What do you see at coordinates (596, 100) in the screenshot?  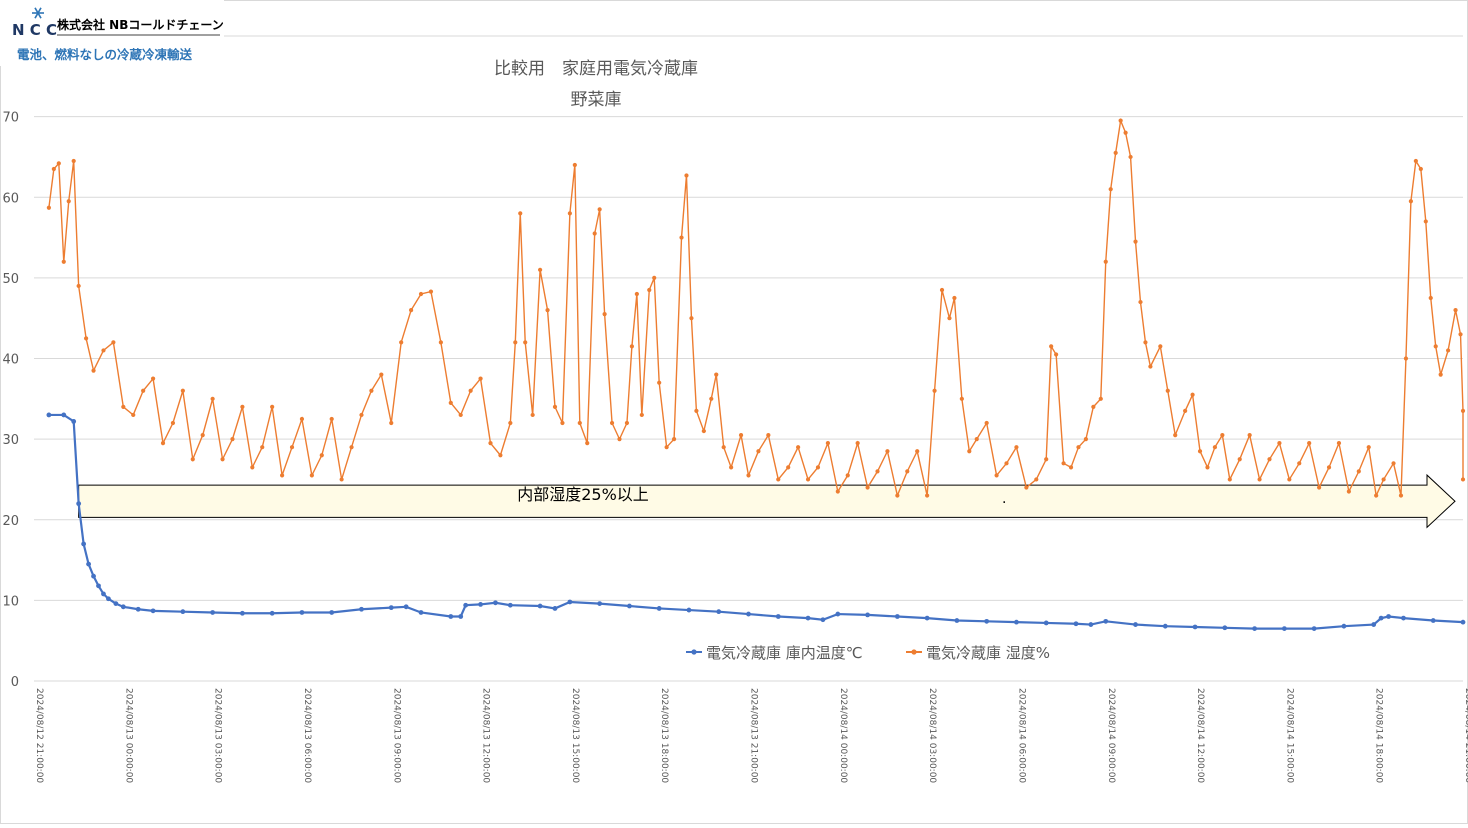 I see `chart-subtitle: 野菜庫` at bounding box center [596, 100].